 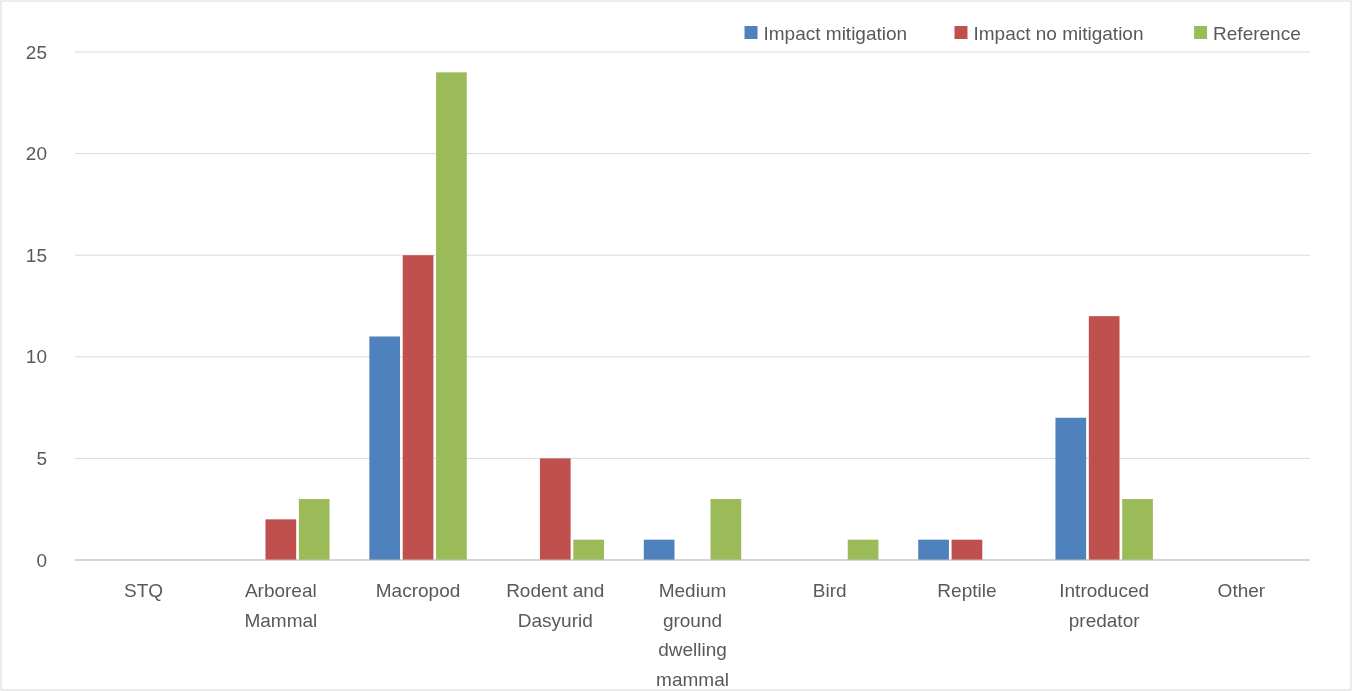 I want to click on y-tick-label: 15, so click(x=36, y=255).